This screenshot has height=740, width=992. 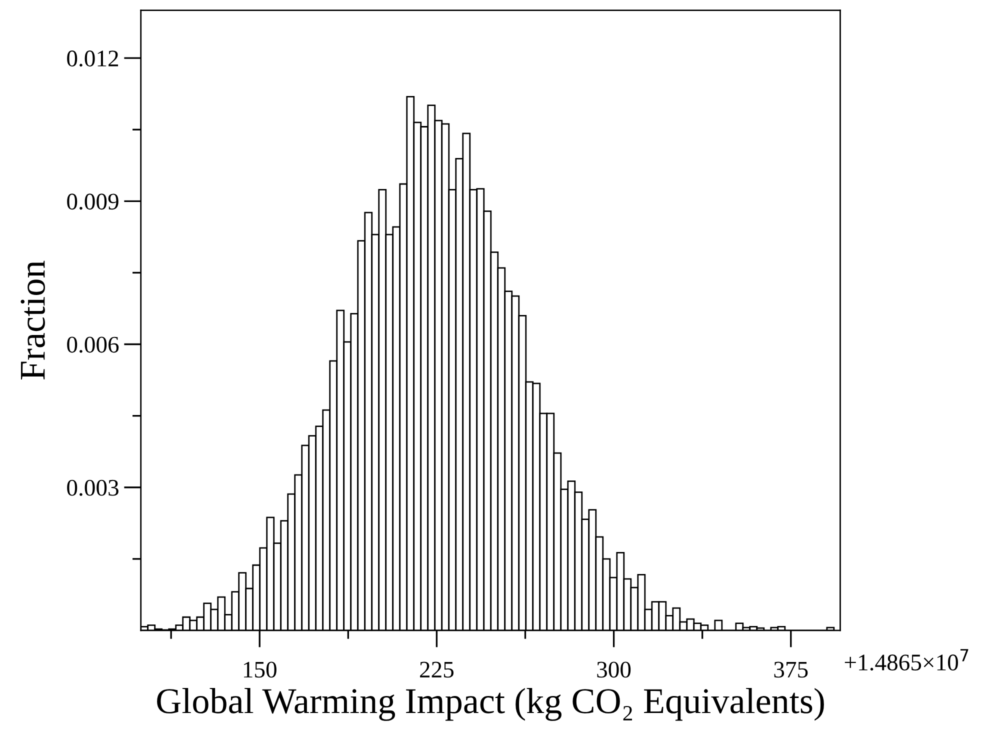 I want to click on x-tick-label: 225, so click(x=437, y=670).